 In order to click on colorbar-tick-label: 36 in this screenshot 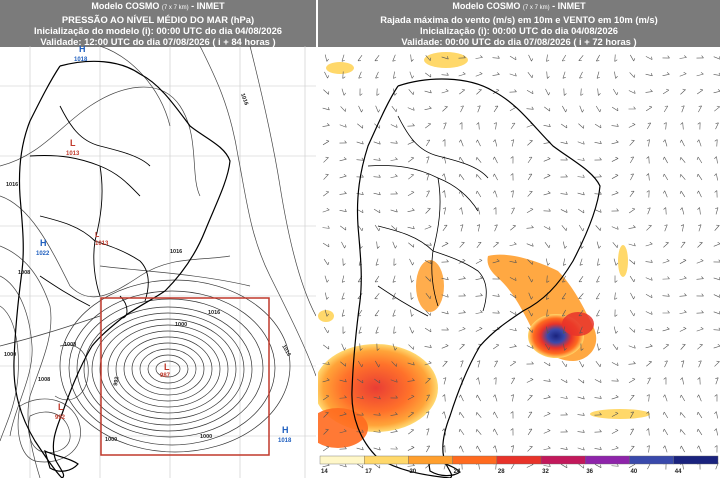, I will do `click(589, 472)`.